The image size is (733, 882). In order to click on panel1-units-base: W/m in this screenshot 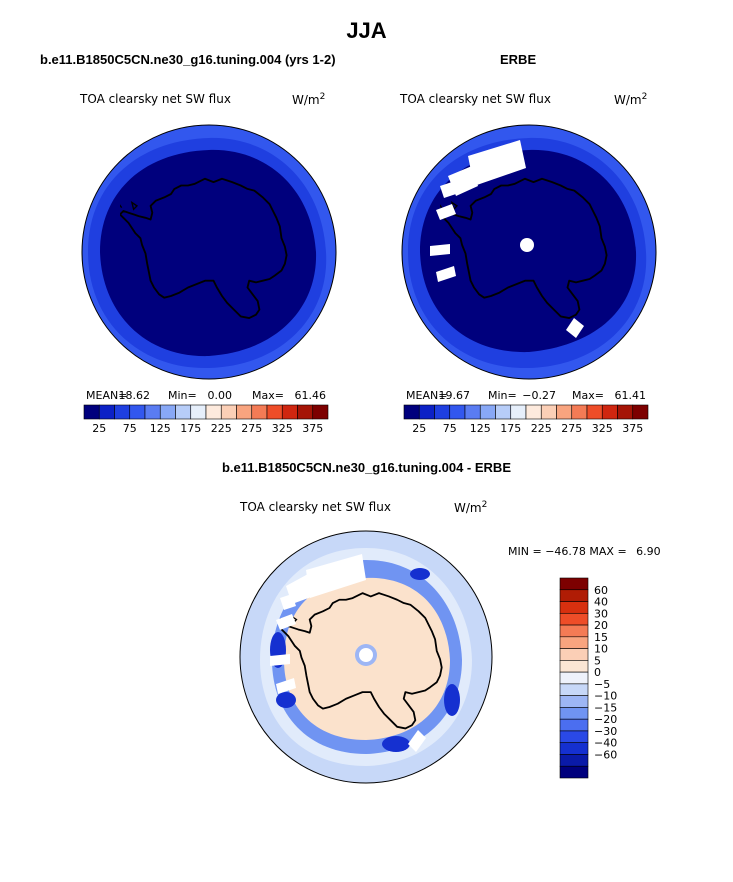, I will do `click(306, 100)`.